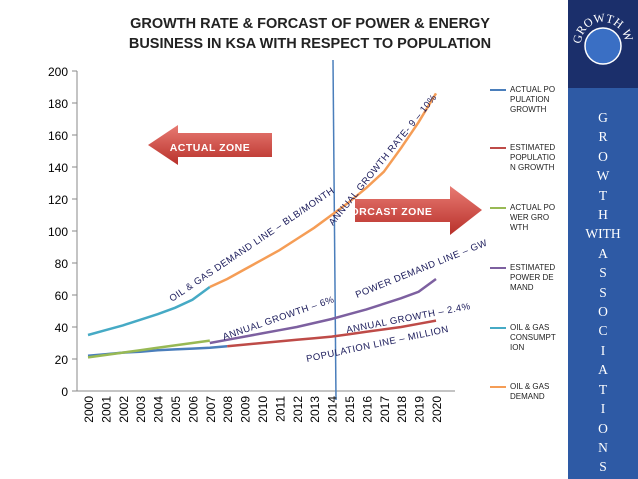  Describe the element at coordinates (193, 409) in the screenshot. I see `x-tick-label: 2006` at that location.